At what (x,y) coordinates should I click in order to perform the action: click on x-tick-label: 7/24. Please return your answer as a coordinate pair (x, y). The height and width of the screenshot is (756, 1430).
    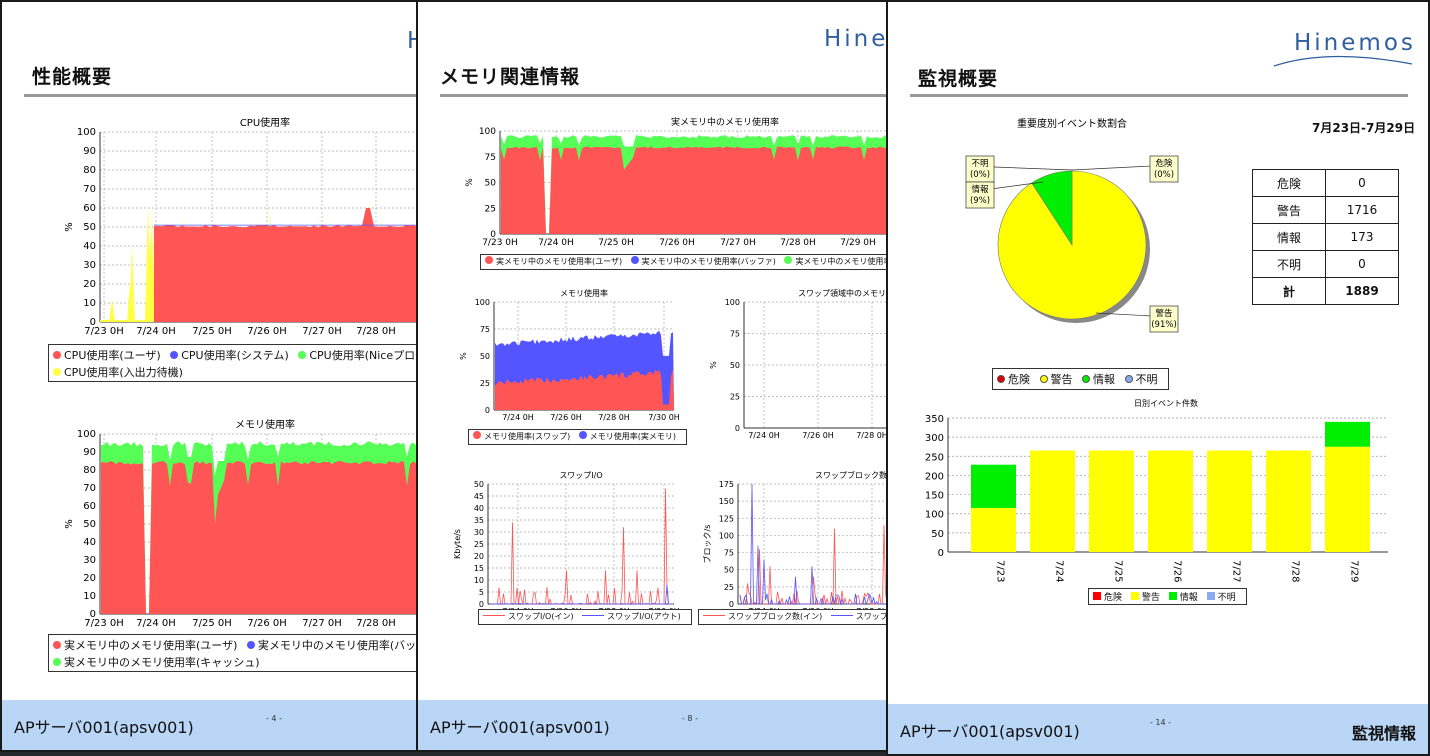
    Looking at the image, I should click on (1059, 571).